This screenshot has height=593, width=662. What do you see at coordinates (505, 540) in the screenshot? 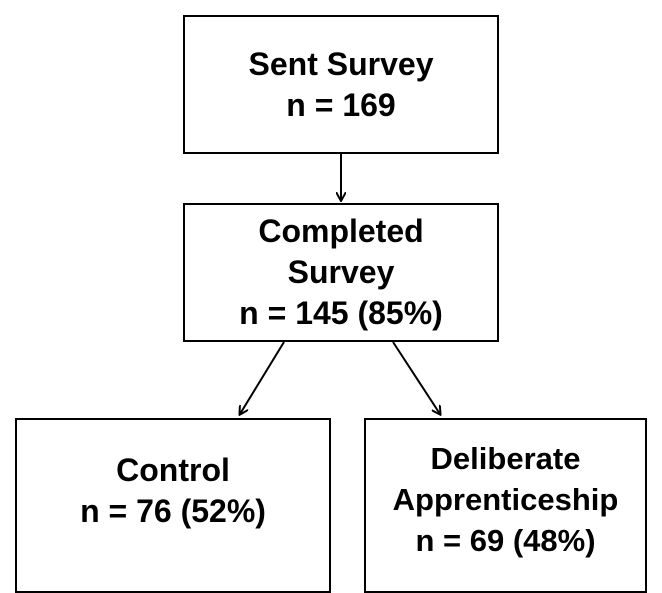
I see `deliberate-count: n = 69 (48%)` at bounding box center [505, 540].